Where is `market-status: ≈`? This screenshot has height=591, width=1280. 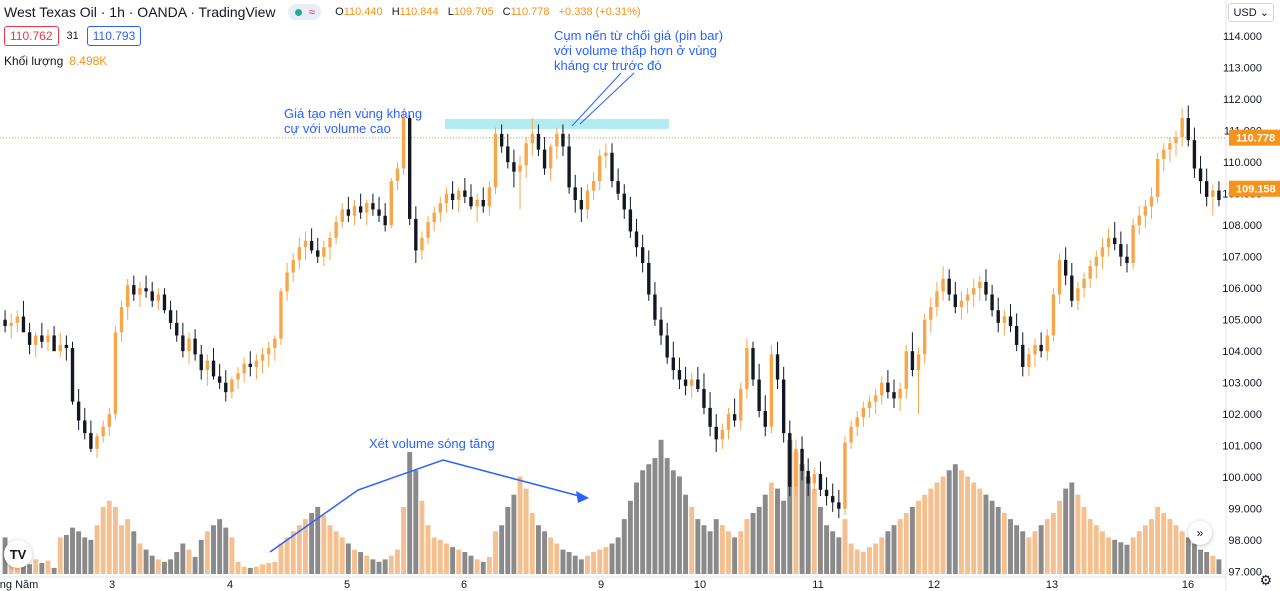
market-status: ≈ is located at coordinates (304, 12).